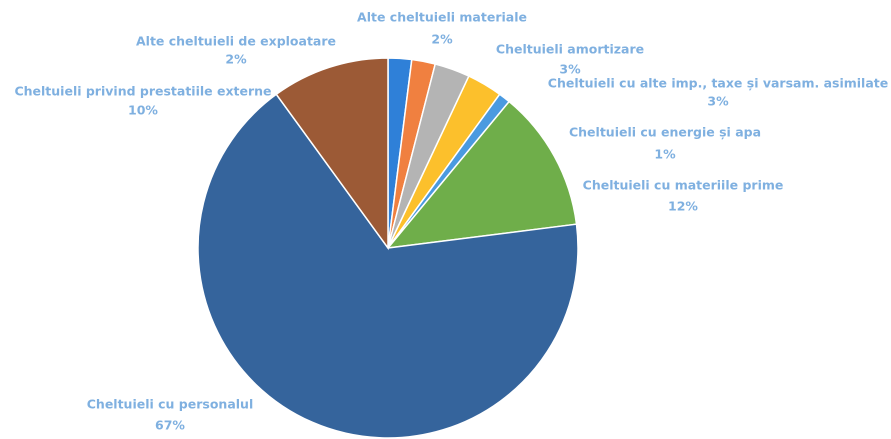  Describe the element at coordinates (170, 404) in the screenshot. I see `slice-label: Cheltuieli cu personalul` at that location.